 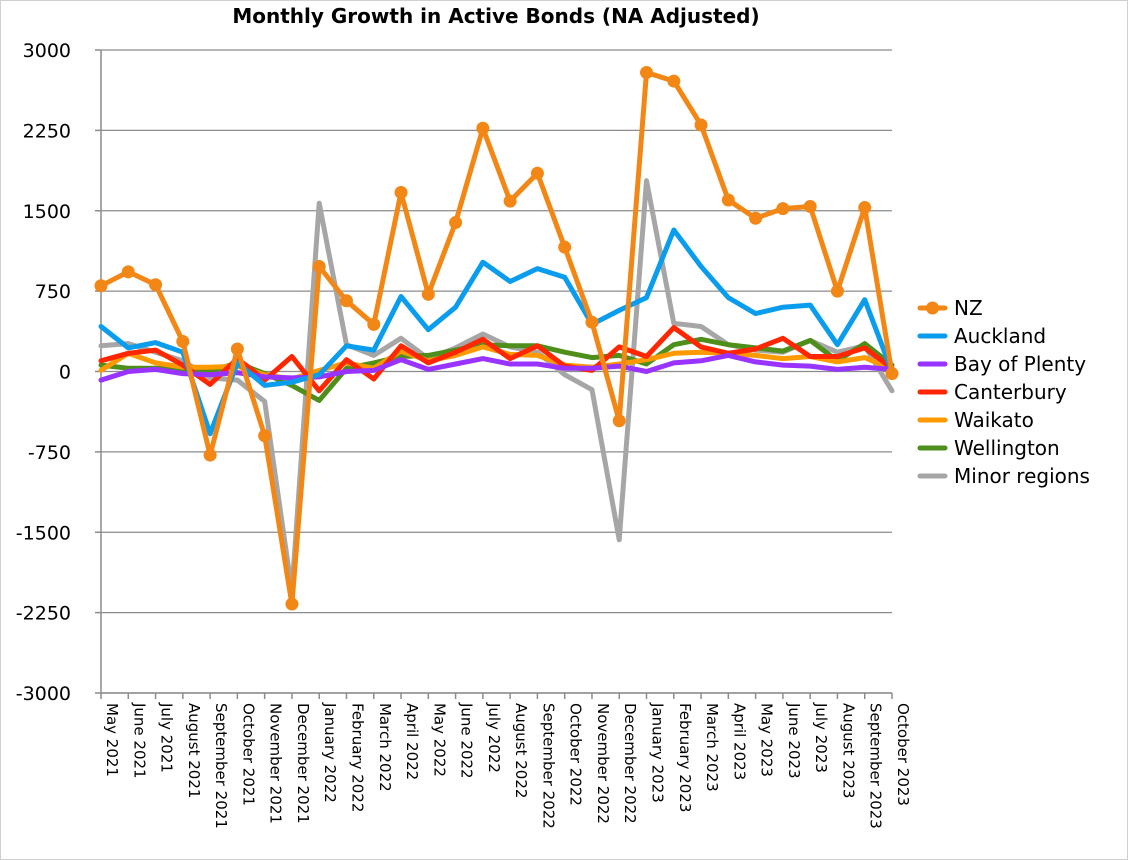 I want to click on legend-label: Minor regions, so click(x=1022, y=476).